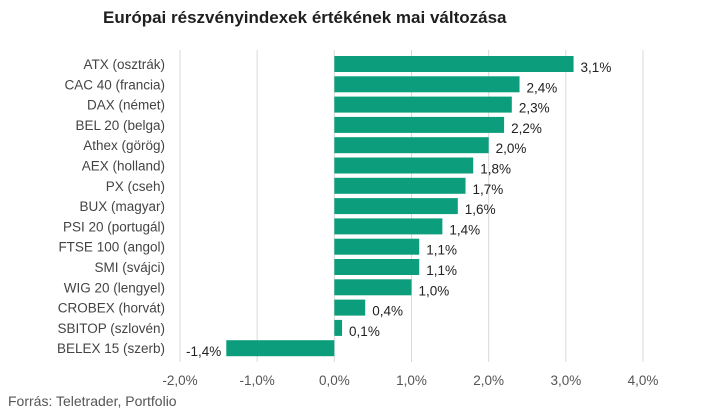 The width and height of the screenshot is (723, 416). What do you see at coordinates (126, 105) in the screenshot?
I see `category-label: DAX (német)` at bounding box center [126, 105].